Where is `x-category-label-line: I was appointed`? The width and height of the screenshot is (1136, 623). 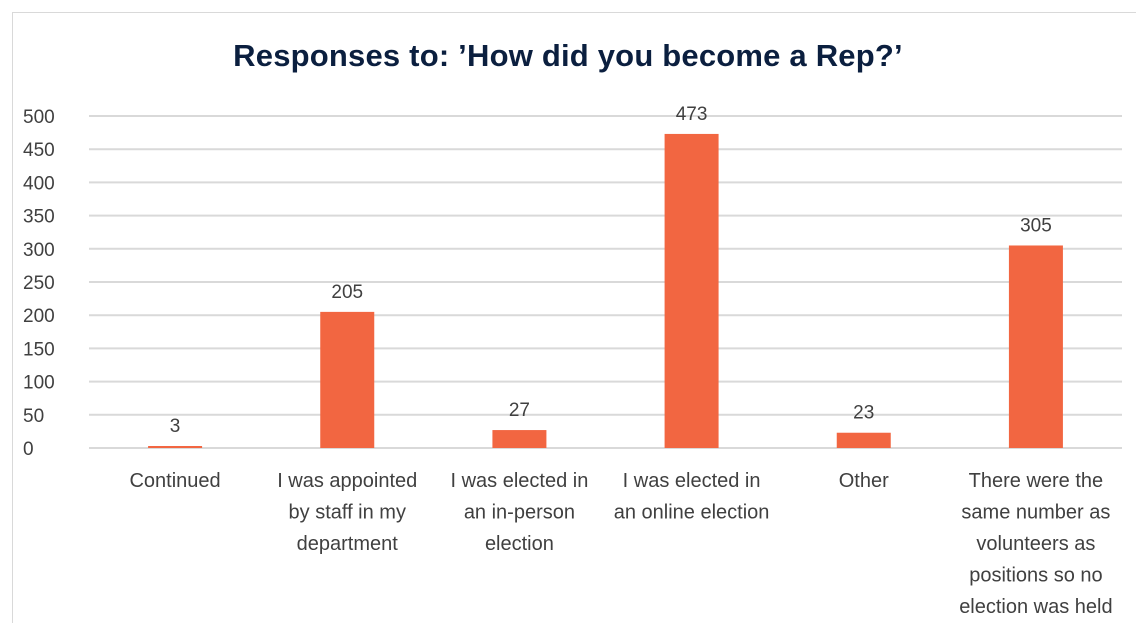 x-category-label-line: I was appointed is located at coordinates (347, 481).